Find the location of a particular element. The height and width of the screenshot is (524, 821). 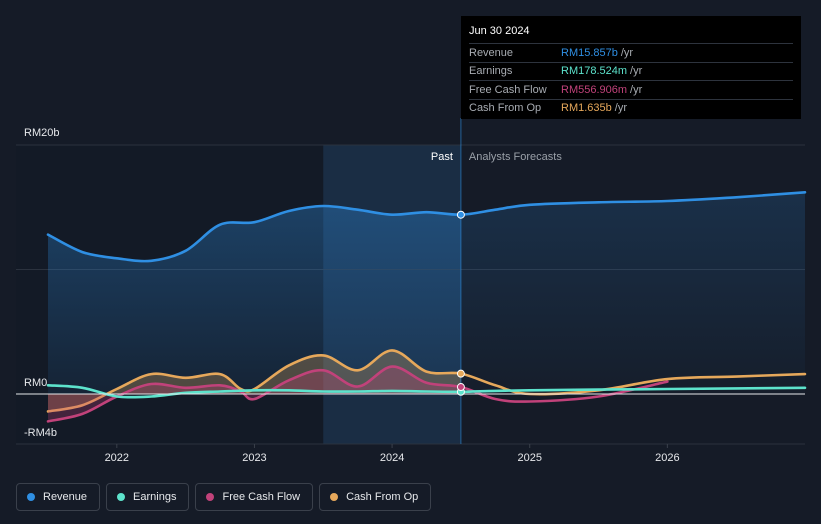

legend-cash-from-op-button: Cash From Op is located at coordinates (375, 497).